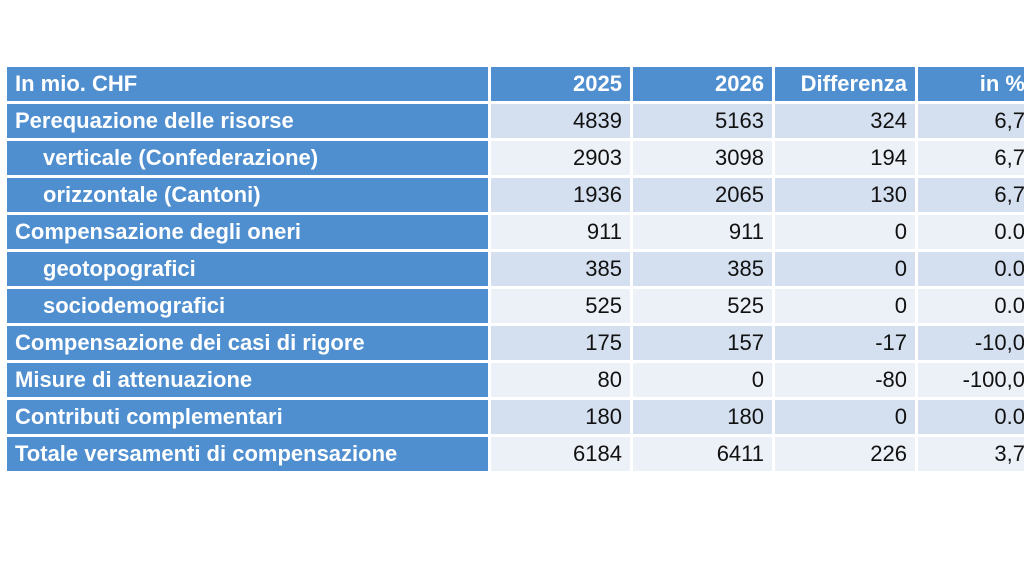 This screenshot has height=576, width=1024. What do you see at coordinates (247, 195) in the screenshot?
I see `row-label: orizzontale (Cantoni)` at bounding box center [247, 195].